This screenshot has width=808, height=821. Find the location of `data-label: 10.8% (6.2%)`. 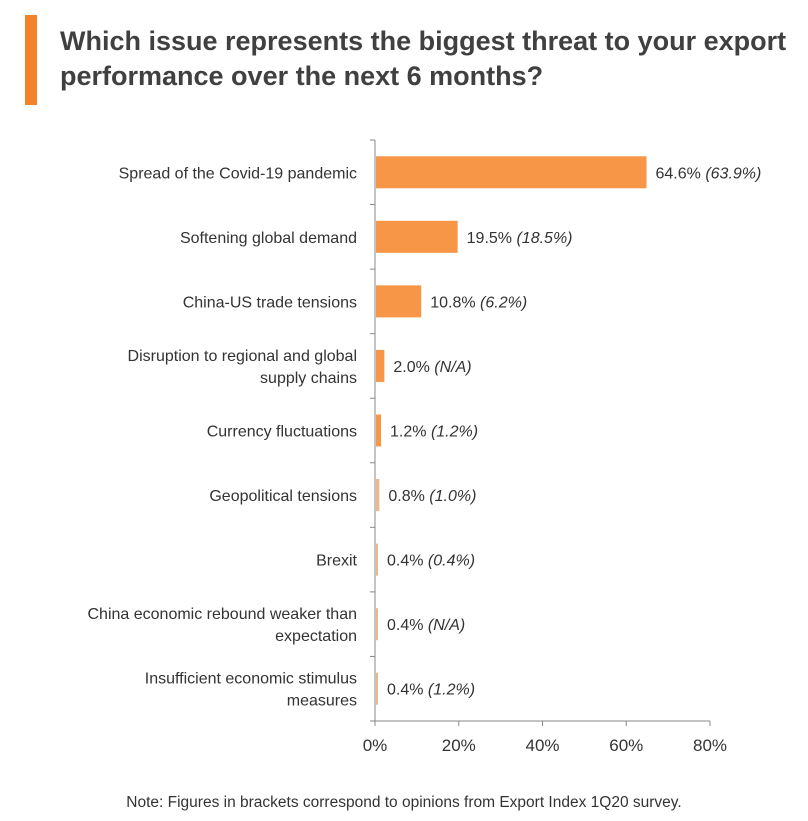

data-label: 10.8% (6.2%) is located at coordinates (478, 302).